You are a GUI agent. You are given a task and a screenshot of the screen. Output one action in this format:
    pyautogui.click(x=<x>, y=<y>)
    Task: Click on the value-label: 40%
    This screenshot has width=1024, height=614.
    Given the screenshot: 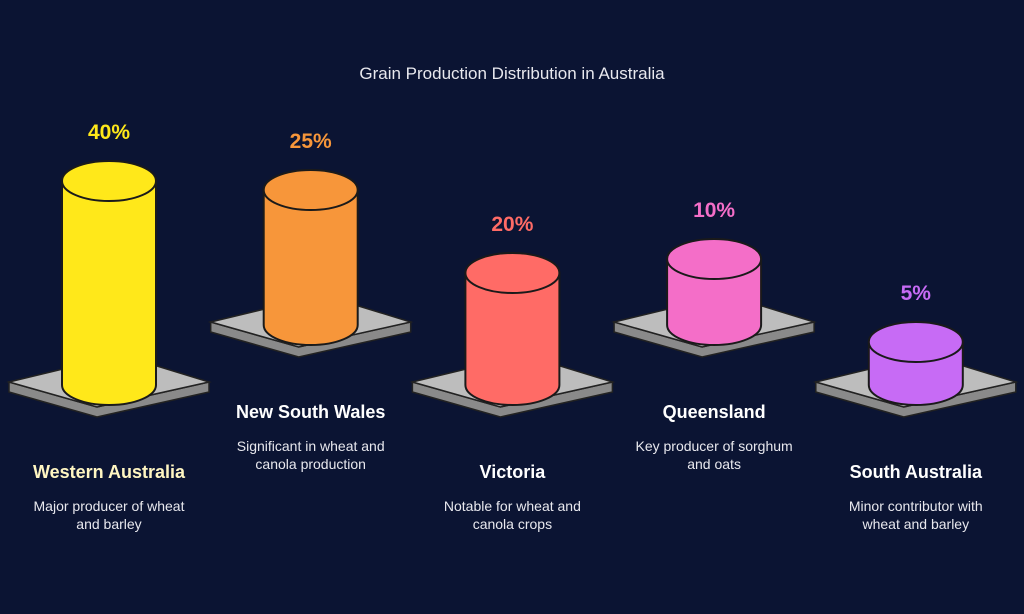 What is the action you would take?
    pyautogui.click(x=109, y=132)
    